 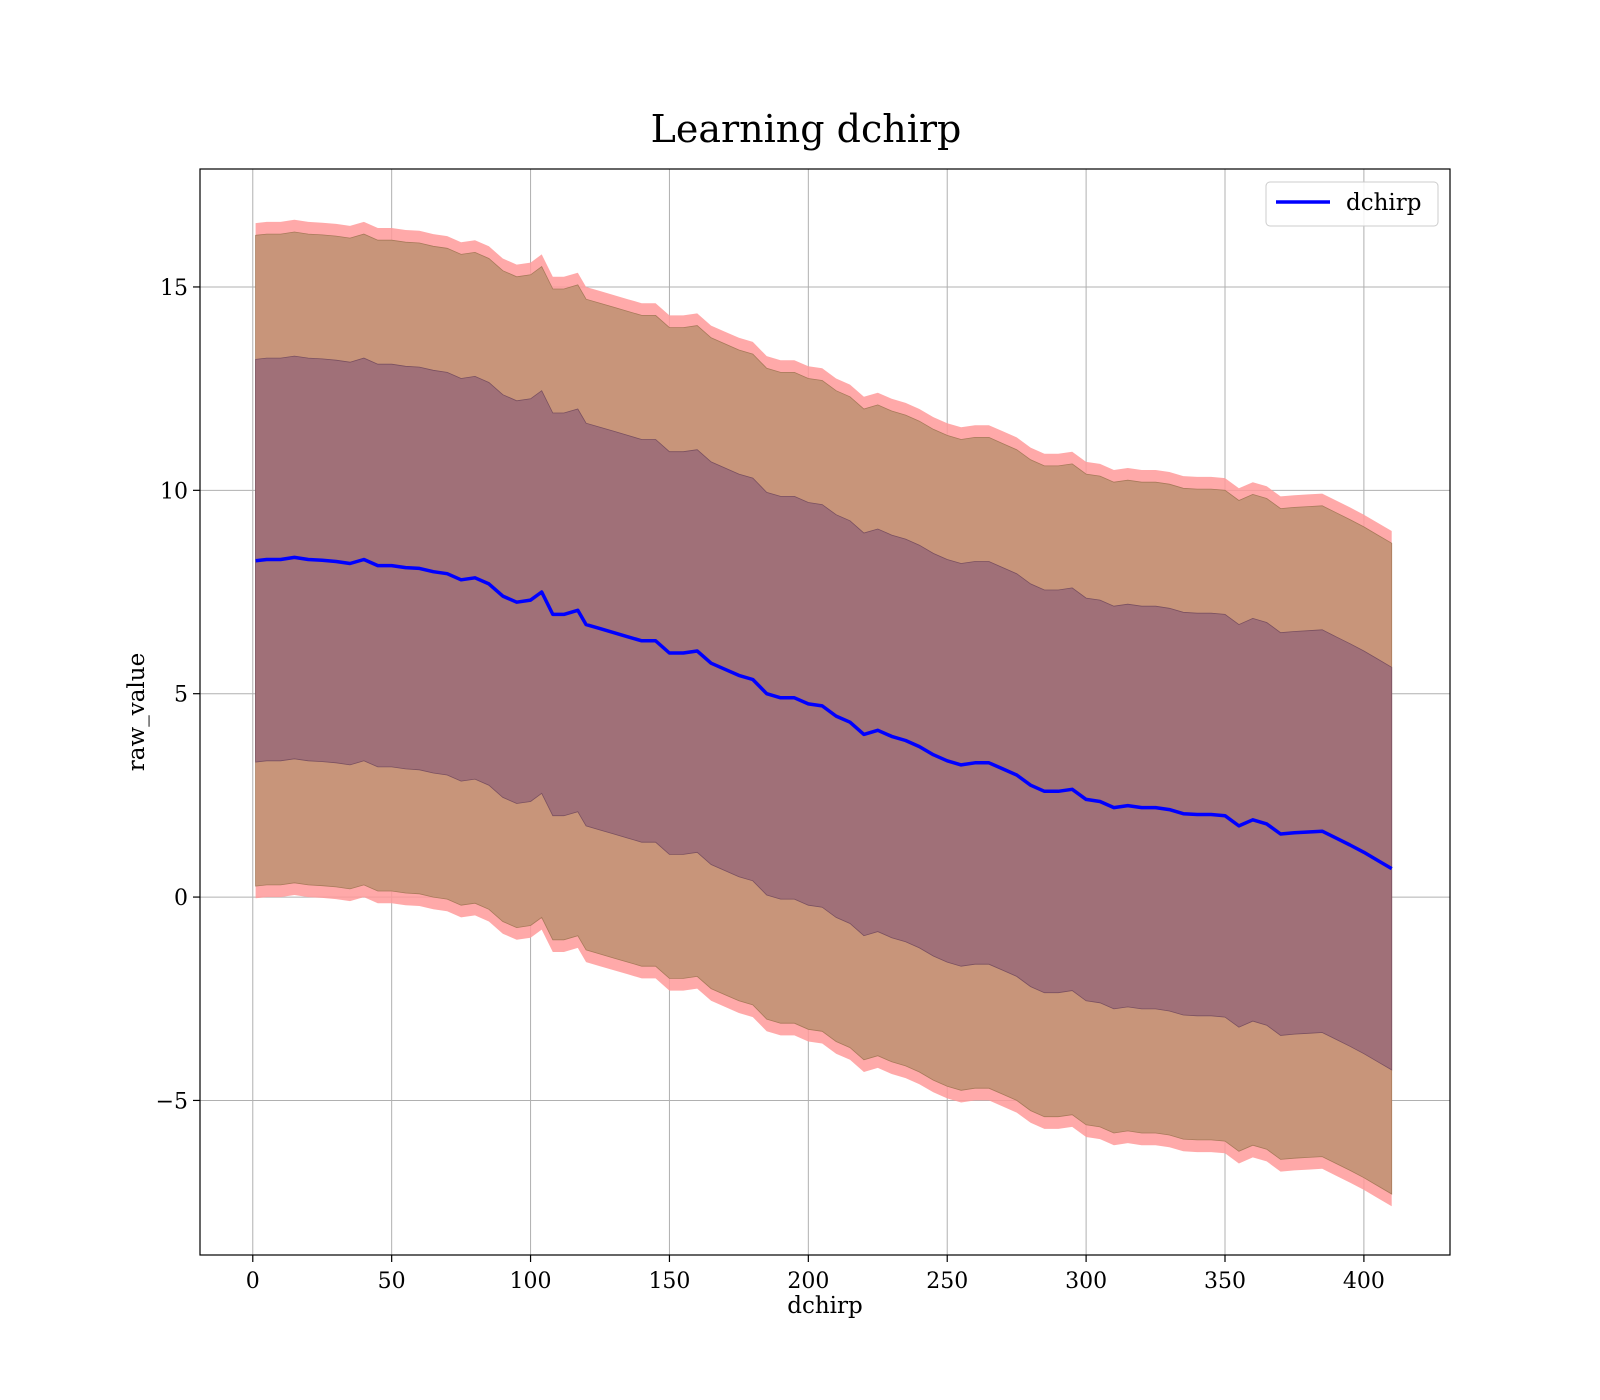 What do you see at coordinates (174, 288) in the screenshot?
I see `y-tick-label: 15` at bounding box center [174, 288].